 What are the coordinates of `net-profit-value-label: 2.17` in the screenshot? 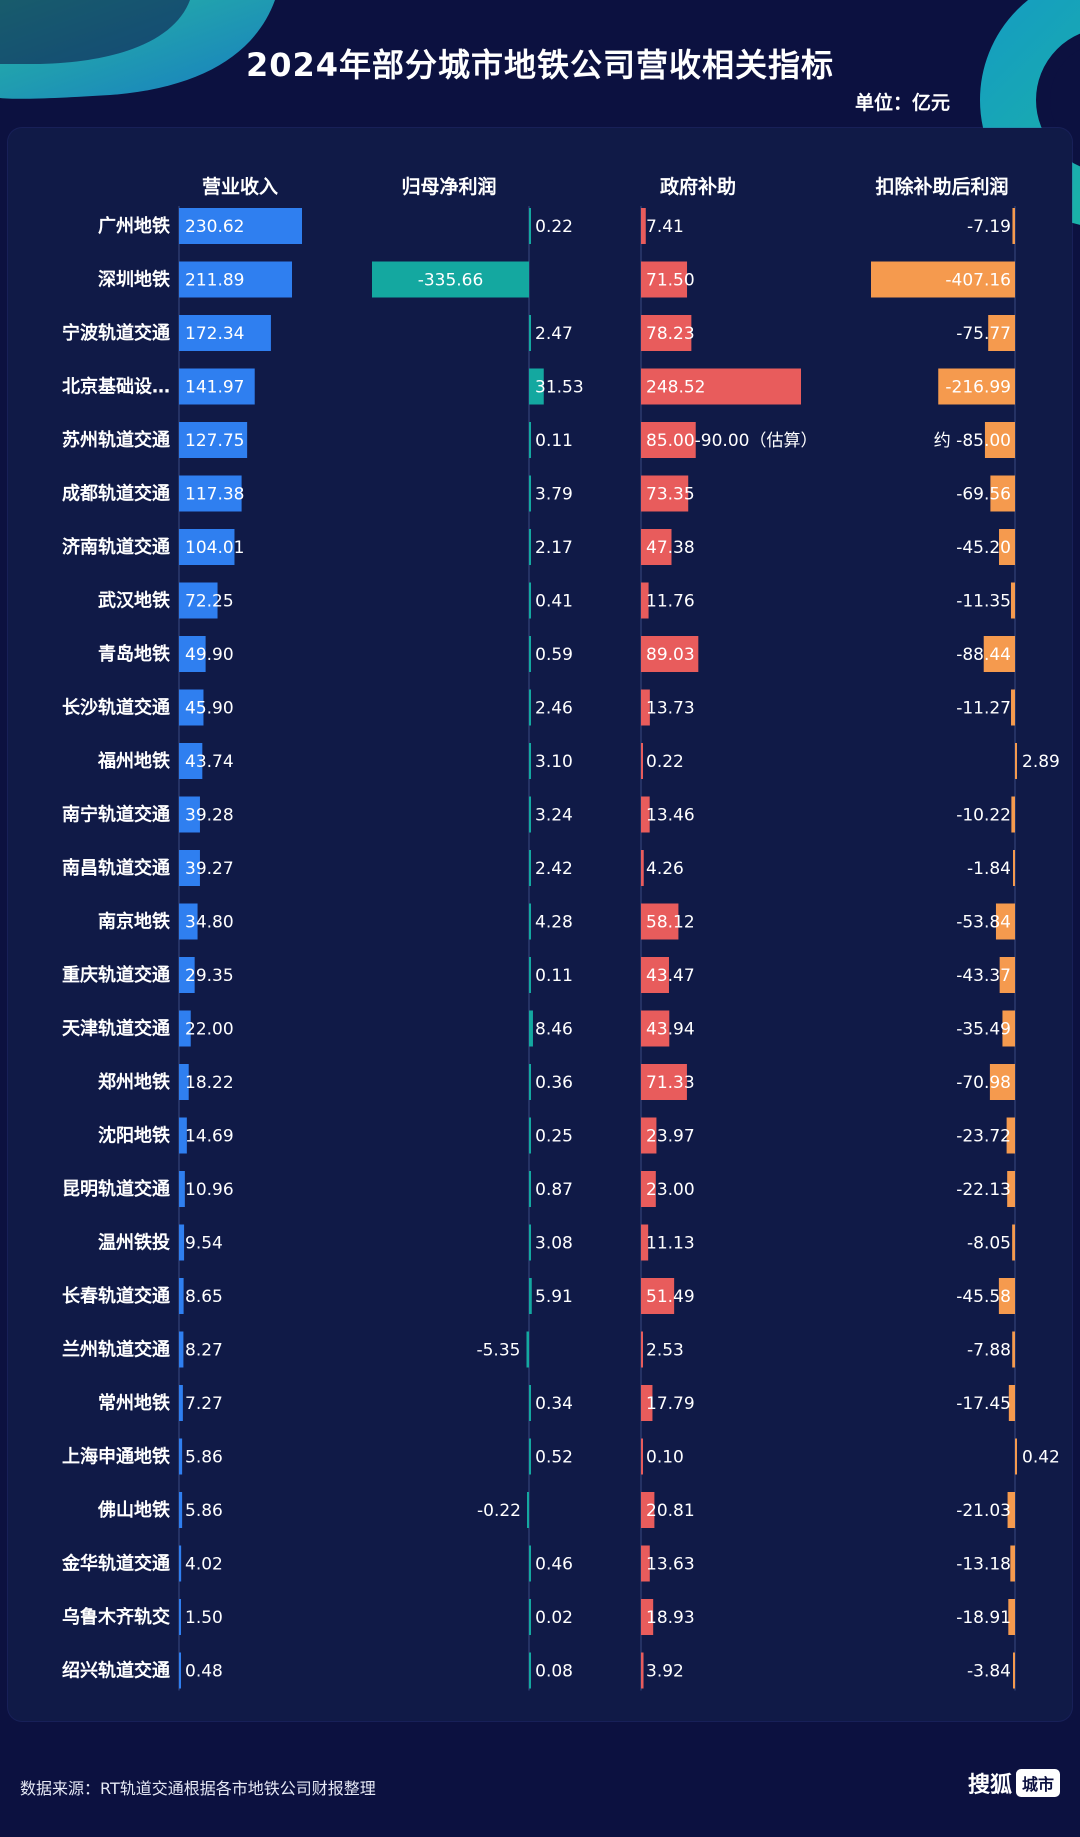 It's located at (554, 548).